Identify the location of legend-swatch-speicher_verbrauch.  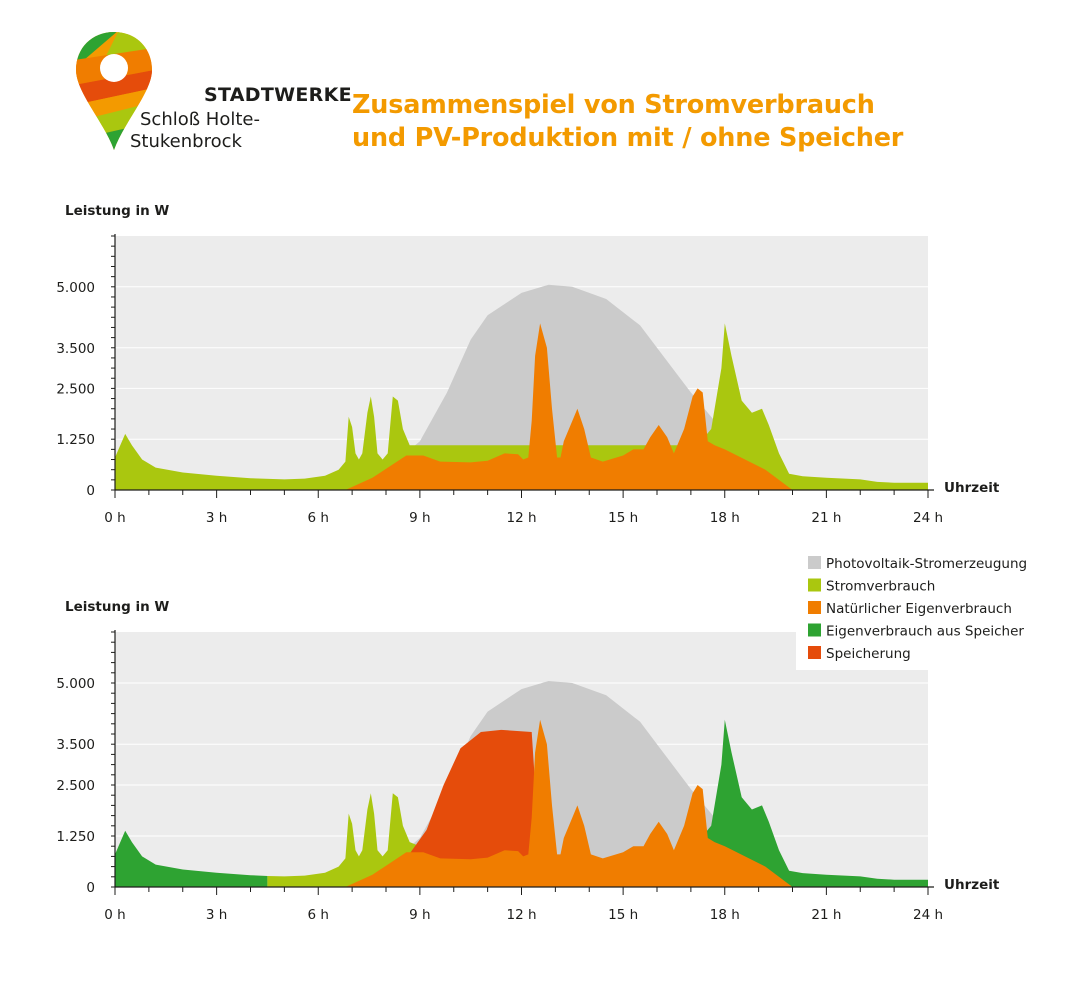
(814, 630).